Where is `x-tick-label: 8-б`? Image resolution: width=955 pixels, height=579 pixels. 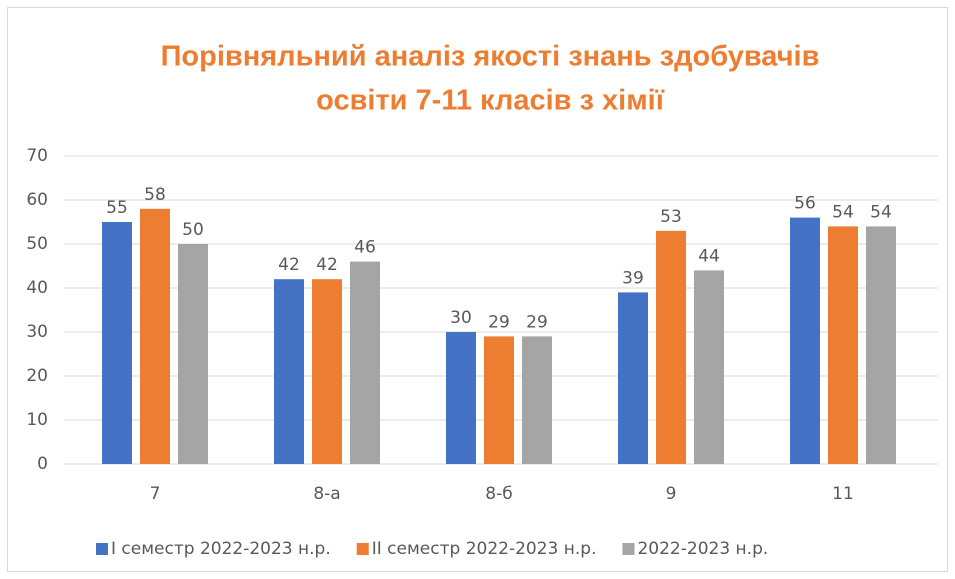
x-tick-label: 8-б is located at coordinates (498, 494).